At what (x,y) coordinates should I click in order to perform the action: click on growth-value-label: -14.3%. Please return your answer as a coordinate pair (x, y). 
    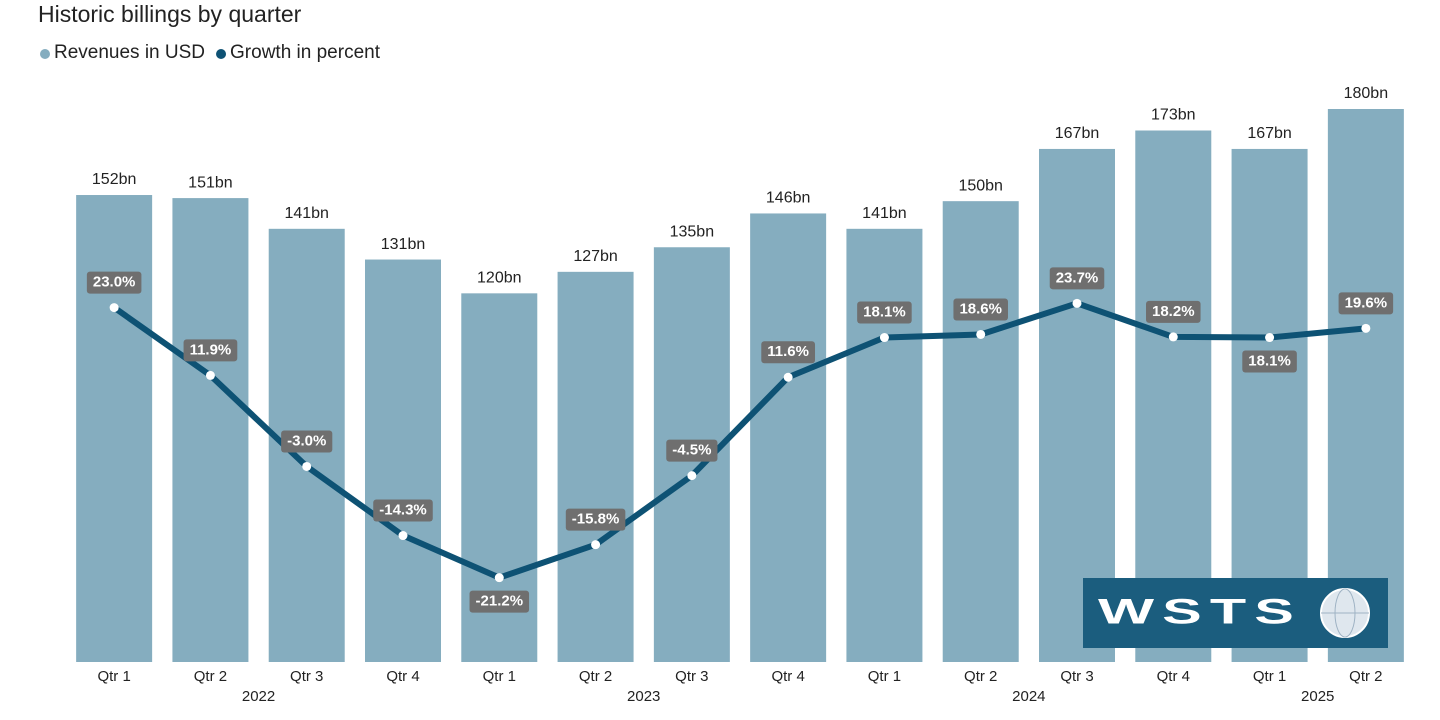
    Looking at the image, I should click on (403, 509).